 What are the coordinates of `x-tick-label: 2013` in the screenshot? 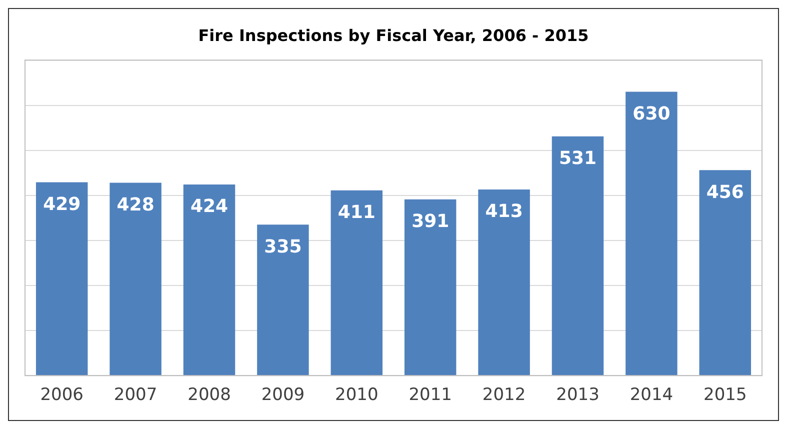 It's located at (578, 395).